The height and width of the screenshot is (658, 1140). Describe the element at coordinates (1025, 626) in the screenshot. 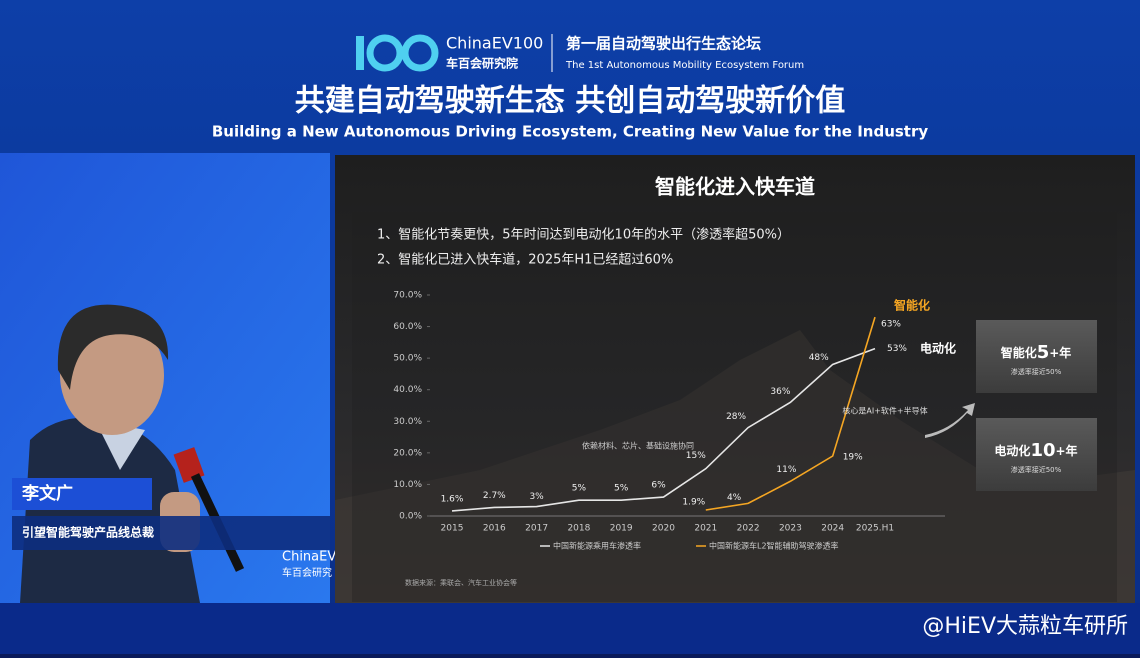

I see `watermark: @HiEV大蒜粒车研所` at that location.